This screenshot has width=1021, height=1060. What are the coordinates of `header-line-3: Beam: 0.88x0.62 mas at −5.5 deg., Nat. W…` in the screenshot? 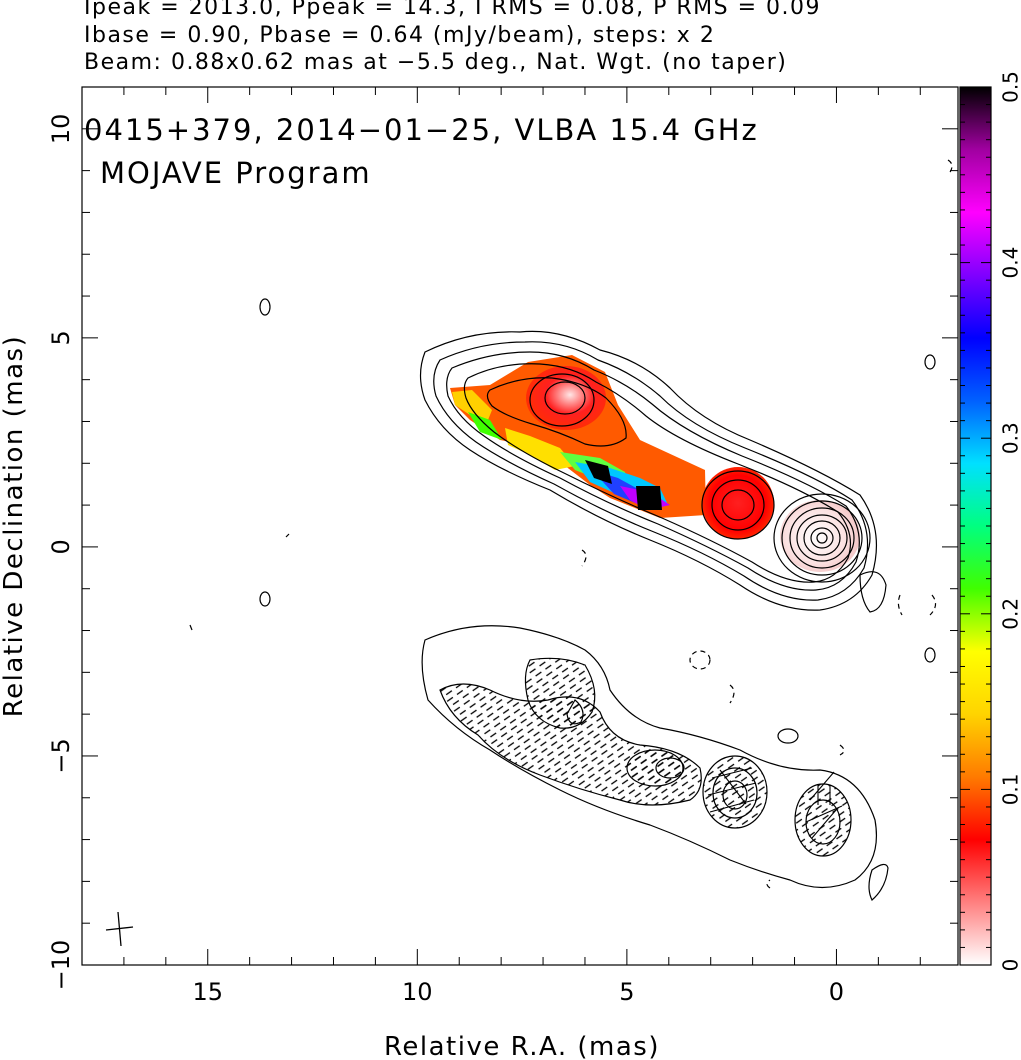 It's located at (436, 62).